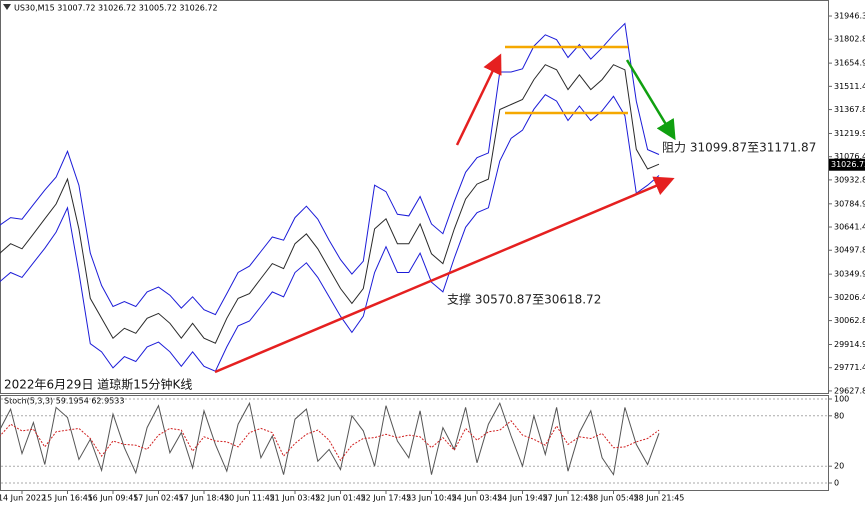  Describe the element at coordinates (23, 498) in the screenshot. I see `x-tick-label: 14 Jun 2022` at that location.